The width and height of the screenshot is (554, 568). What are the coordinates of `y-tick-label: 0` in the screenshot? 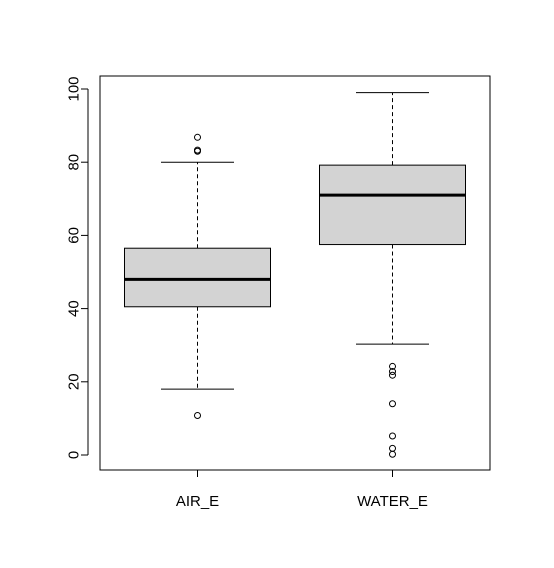 It's located at (74, 455).